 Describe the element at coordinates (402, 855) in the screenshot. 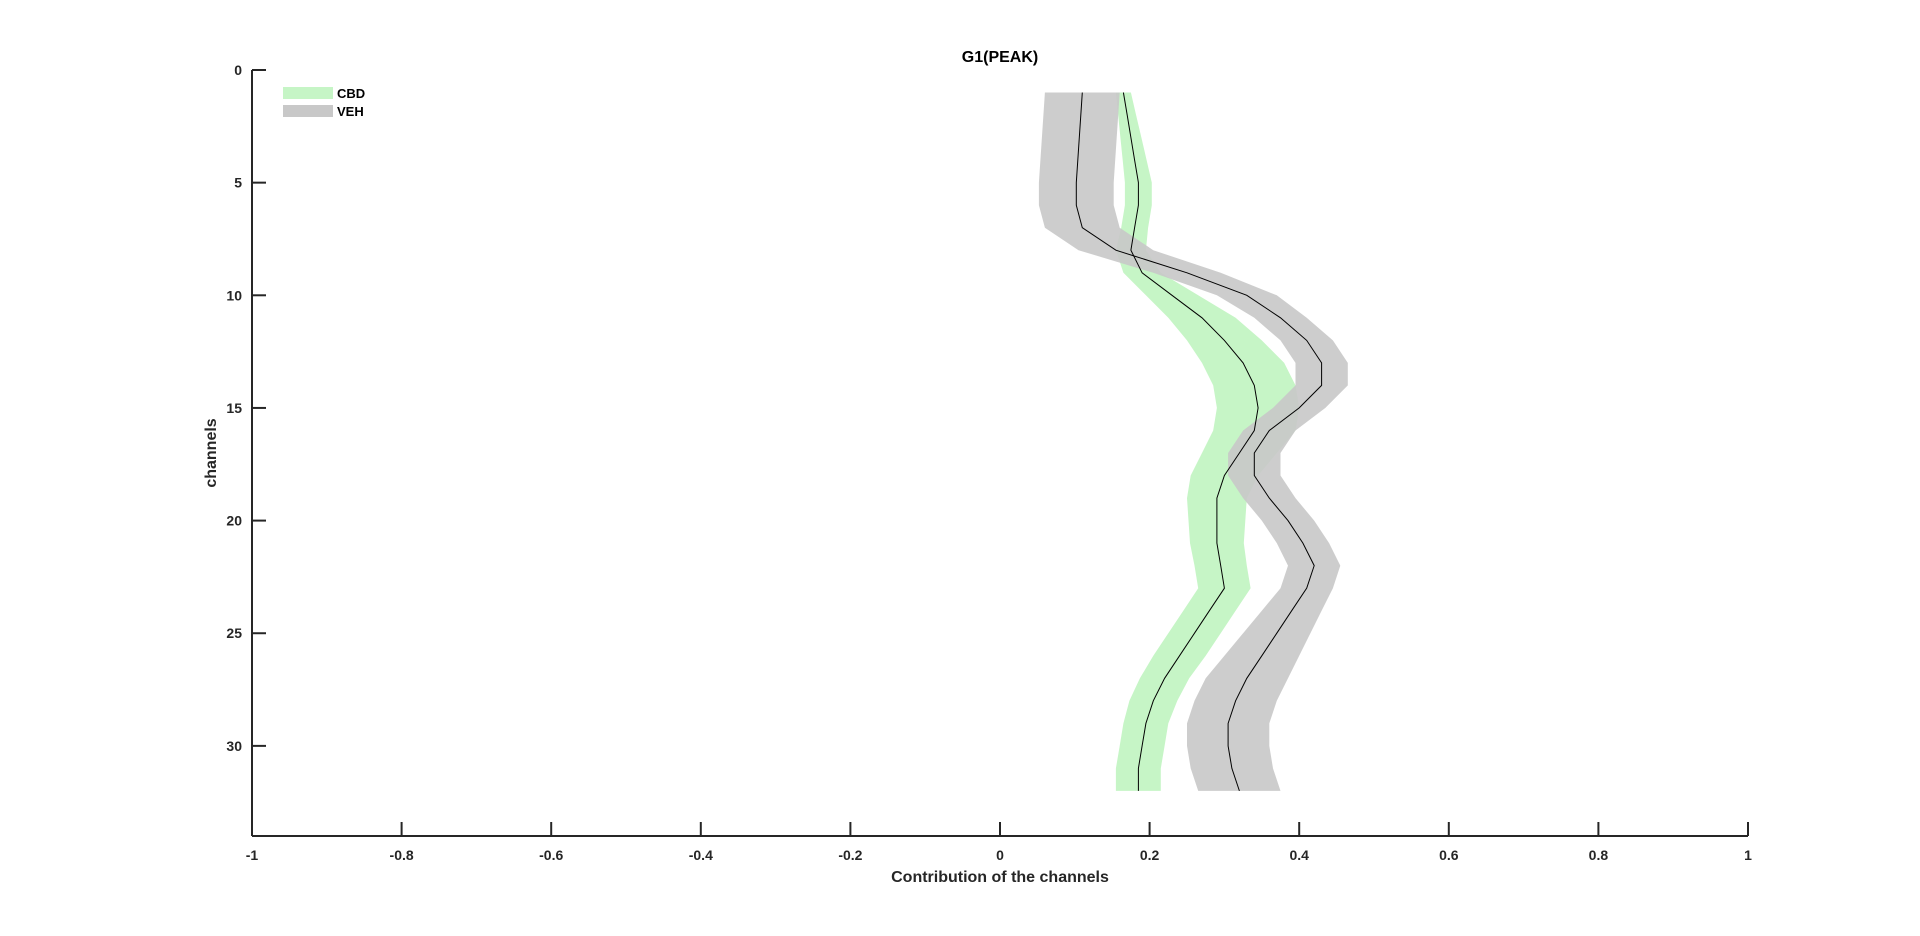

I see `x-tick-label: -0.8` at that location.